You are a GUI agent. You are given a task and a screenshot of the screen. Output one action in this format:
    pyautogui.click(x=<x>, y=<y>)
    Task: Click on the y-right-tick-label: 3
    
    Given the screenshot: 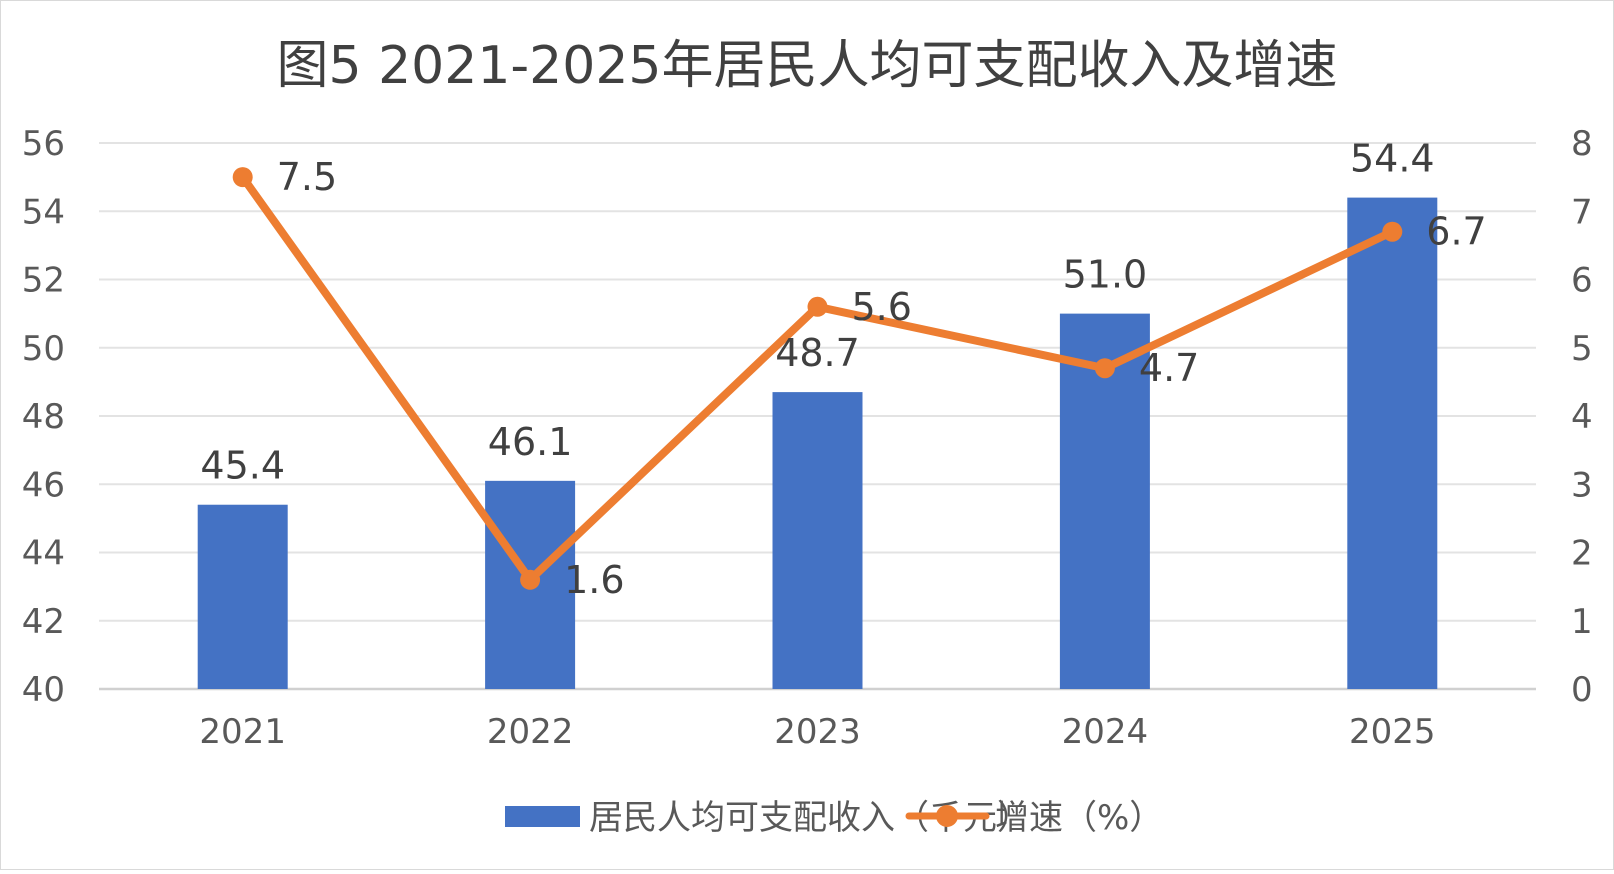 What is the action you would take?
    pyautogui.click(x=1582, y=485)
    